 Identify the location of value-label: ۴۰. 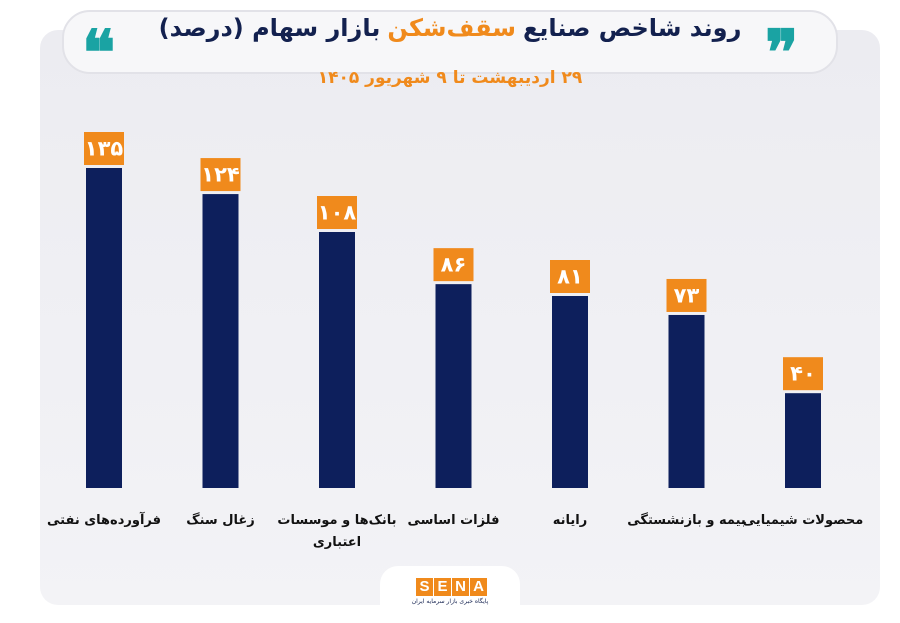
(803, 374).